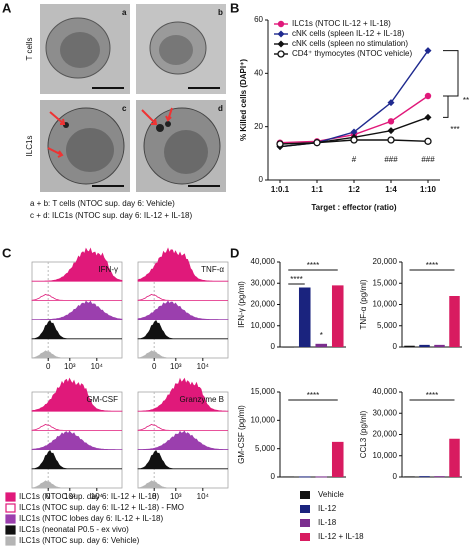 The height and width of the screenshot is (549, 474). Describe the element at coordinates (428, 189) in the screenshot. I see `x-tick-label: 1:10` at that location.